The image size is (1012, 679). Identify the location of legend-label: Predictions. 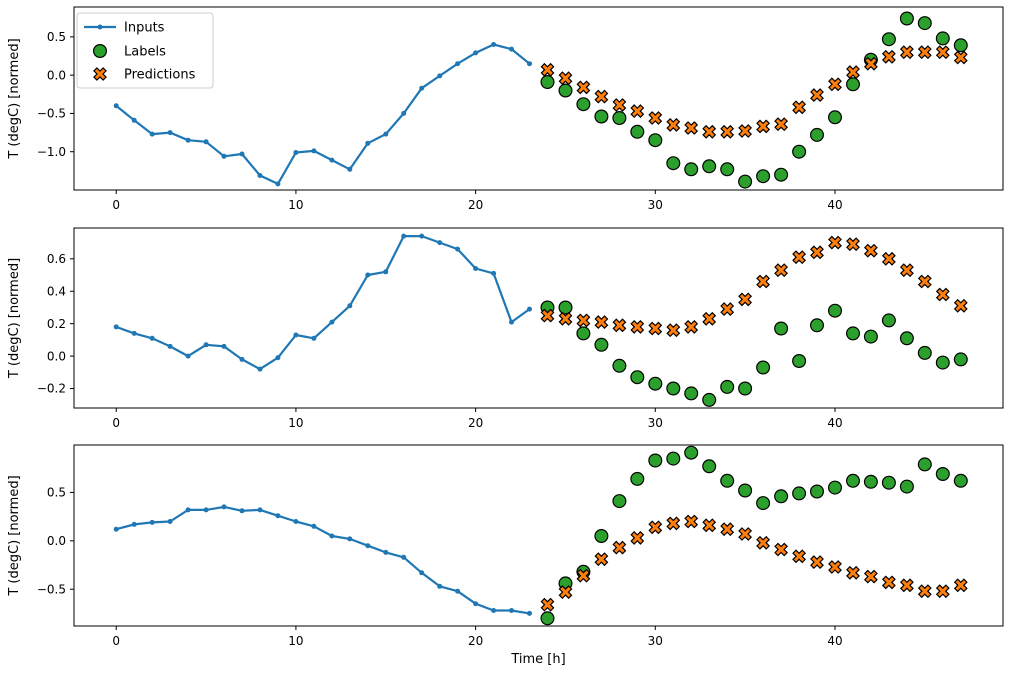
(160, 75).